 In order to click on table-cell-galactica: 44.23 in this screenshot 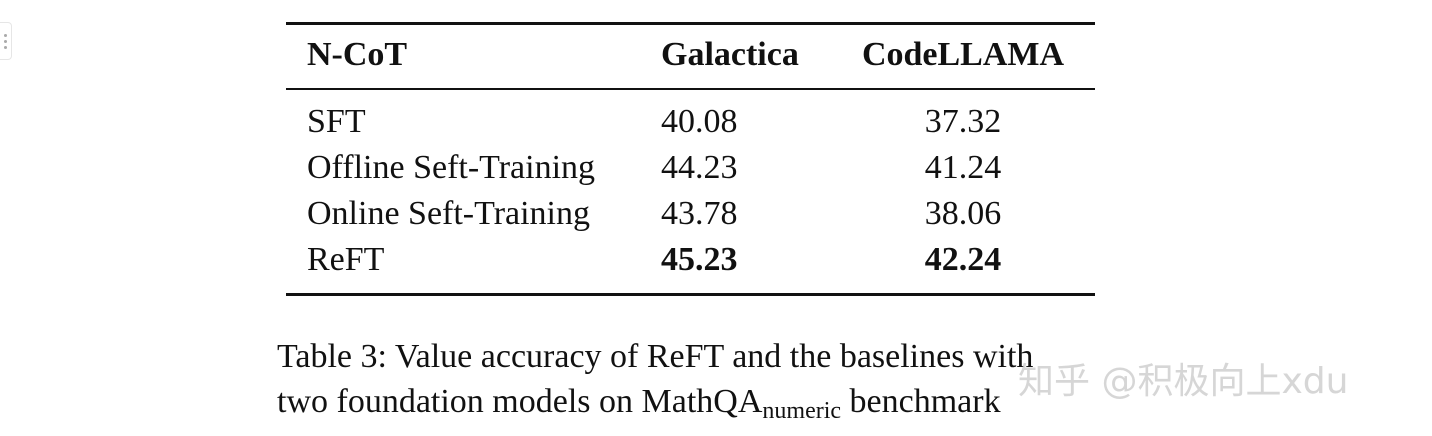, I will do `click(699, 167)`.